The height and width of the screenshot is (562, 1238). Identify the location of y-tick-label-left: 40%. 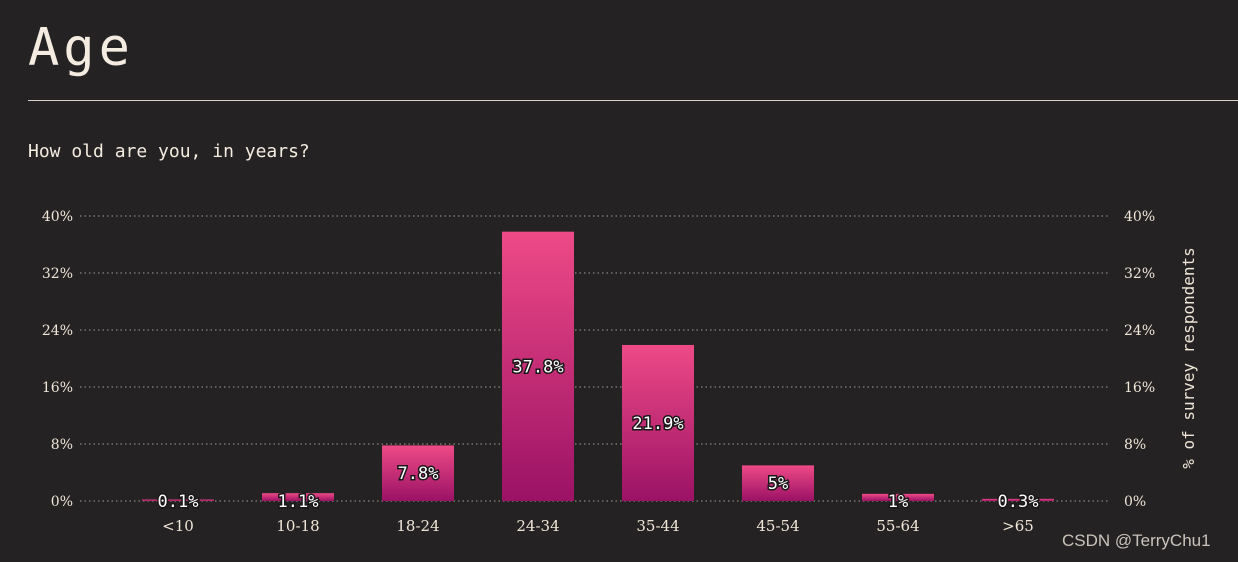
(57, 217).